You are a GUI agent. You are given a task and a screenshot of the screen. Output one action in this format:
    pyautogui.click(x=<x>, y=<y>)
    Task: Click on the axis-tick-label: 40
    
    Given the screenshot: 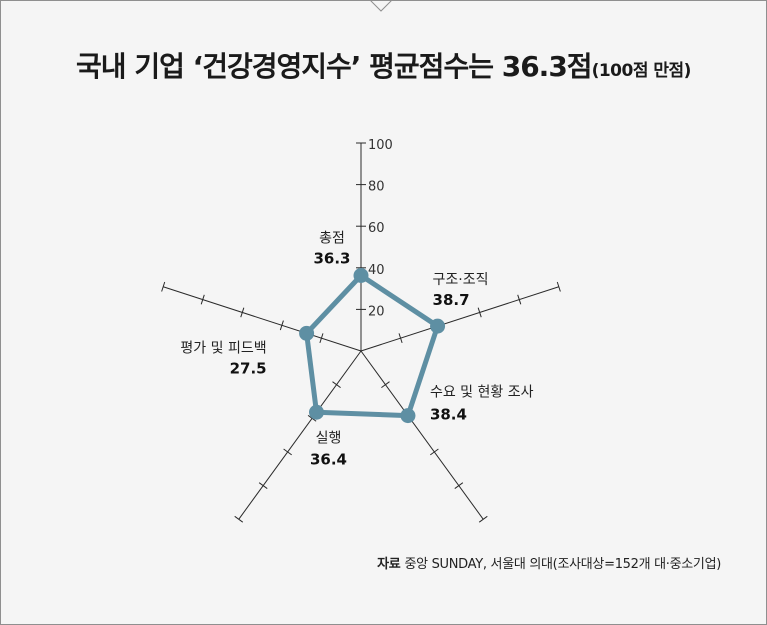 What is the action you would take?
    pyautogui.click(x=376, y=270)
    